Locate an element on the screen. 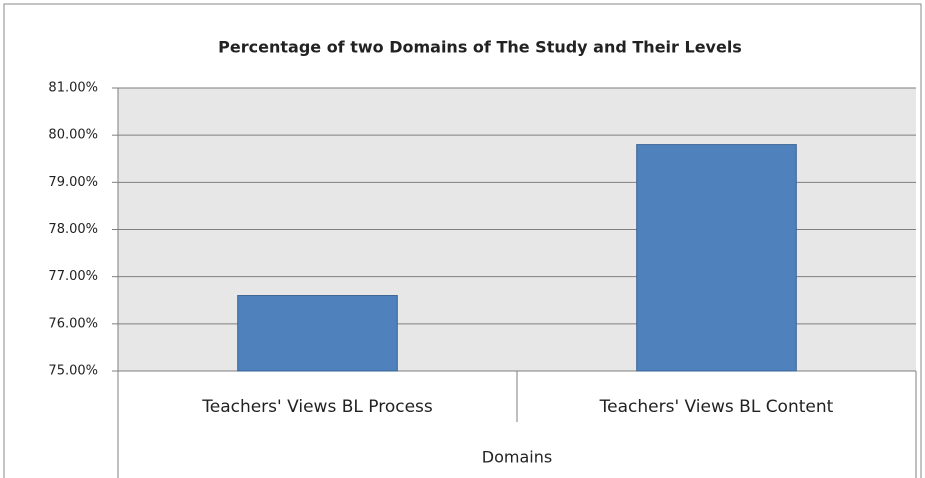 This screenshot has width=925, height=478. x-tick-label: Teachers' Views BL Process is located at coordinates (317, 407).